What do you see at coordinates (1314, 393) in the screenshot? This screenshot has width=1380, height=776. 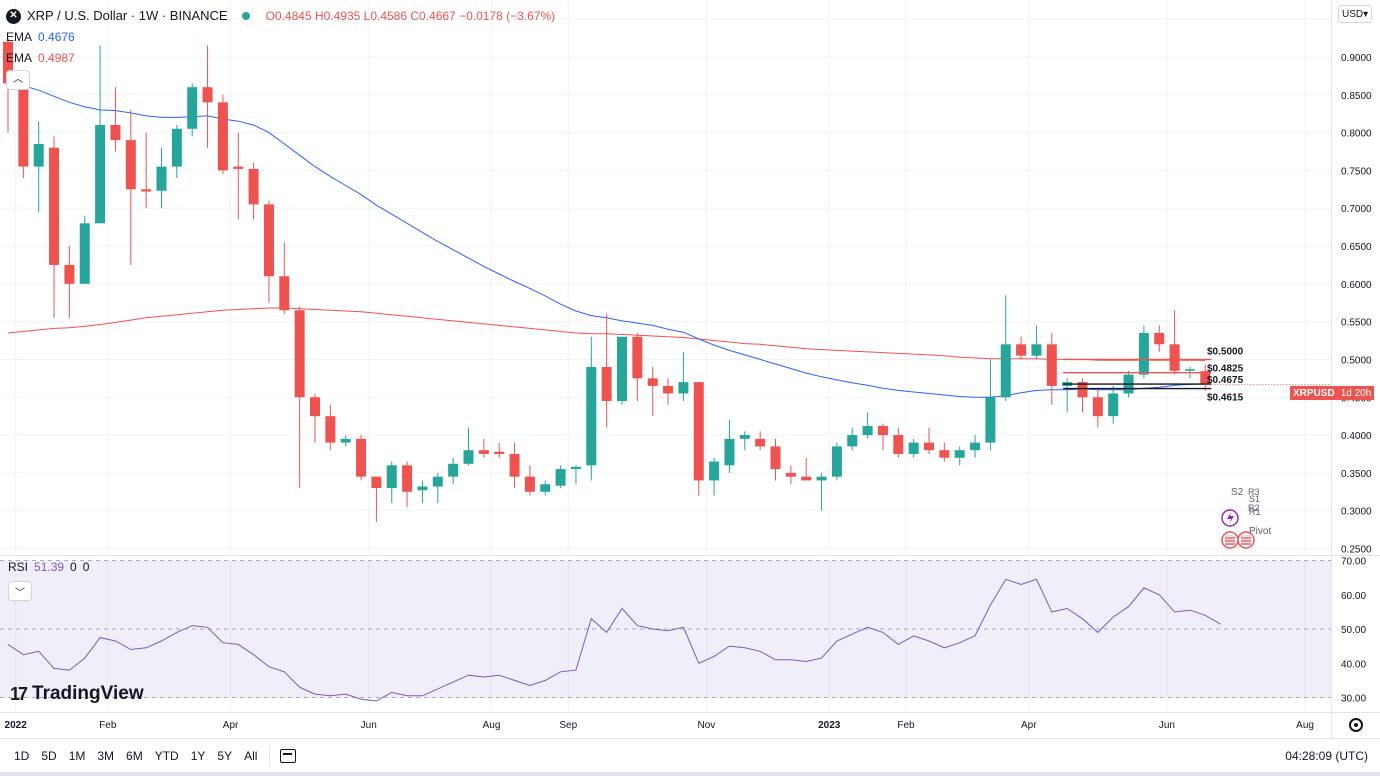 I see `last-price-symbol: XRPUSD` at bounding box center [1314, 393].